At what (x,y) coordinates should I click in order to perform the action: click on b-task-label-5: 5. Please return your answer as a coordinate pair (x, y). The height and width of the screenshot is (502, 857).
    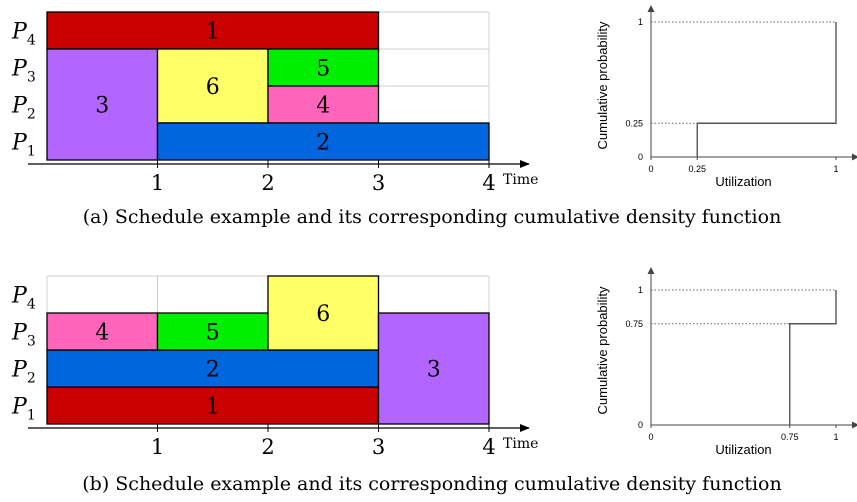
    Looking at the image, I should click on (213, 333).